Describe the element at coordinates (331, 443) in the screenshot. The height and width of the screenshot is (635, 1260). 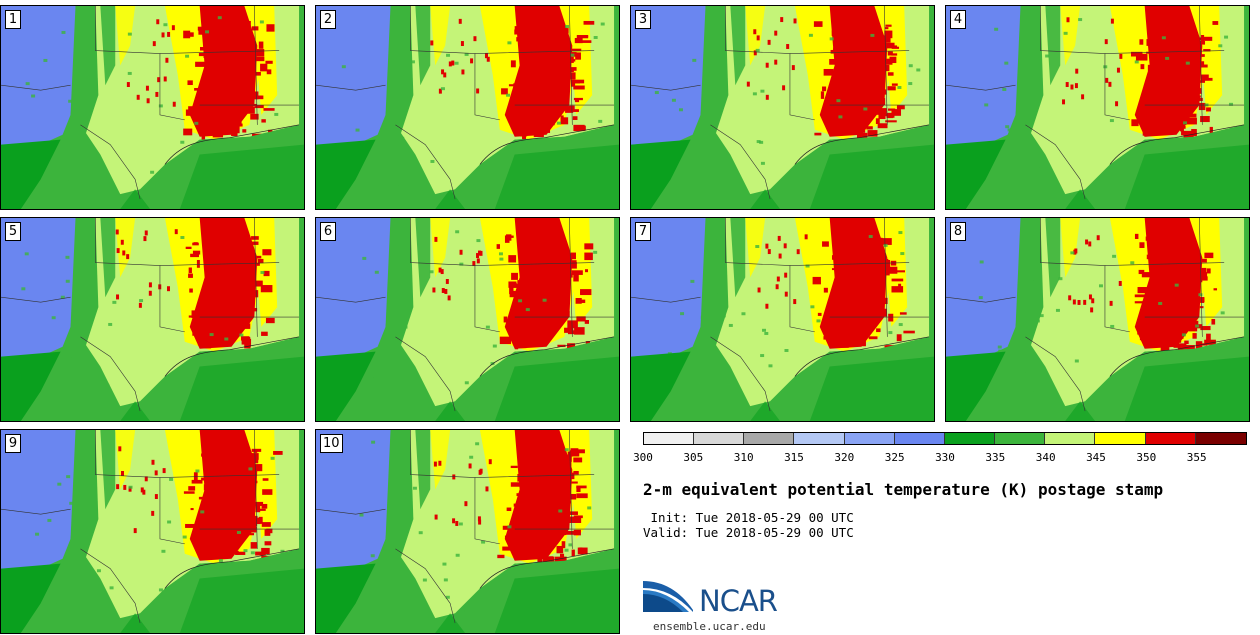
I see `panel-number-label: 10` at that location.